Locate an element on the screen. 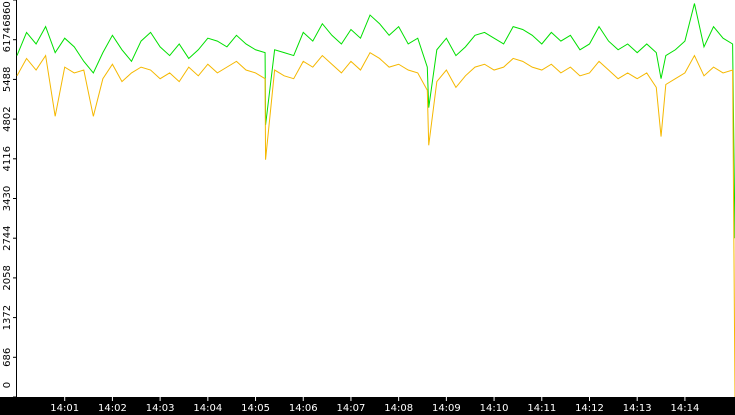  x-tick-label: 14:14 is located at coordinates (684, 408).